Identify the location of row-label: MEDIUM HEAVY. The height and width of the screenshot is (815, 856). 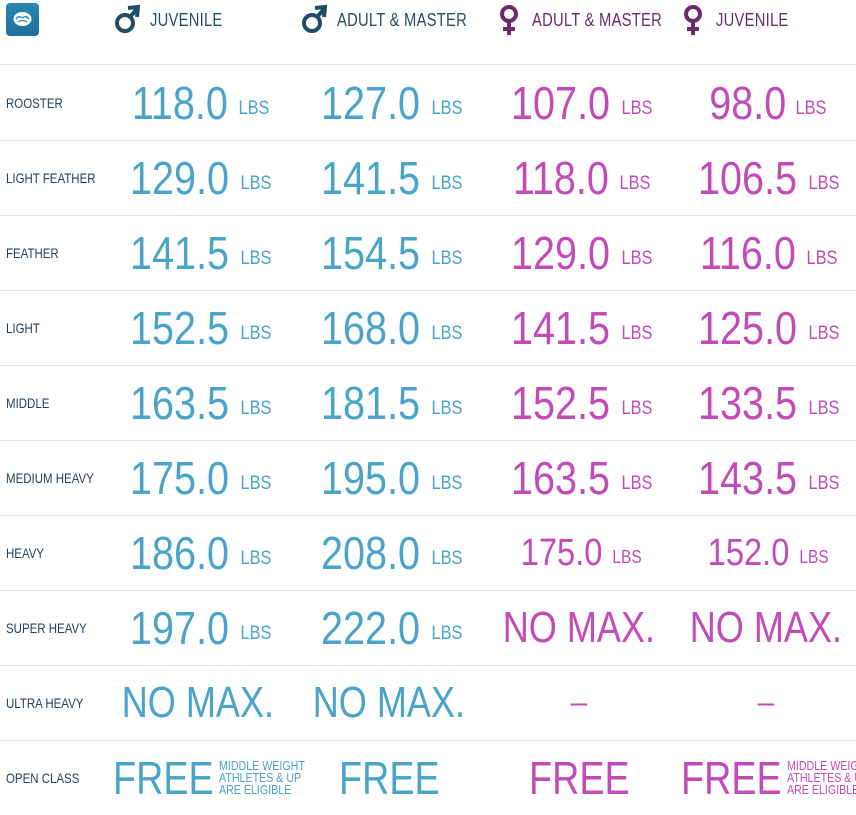
(50, 477).